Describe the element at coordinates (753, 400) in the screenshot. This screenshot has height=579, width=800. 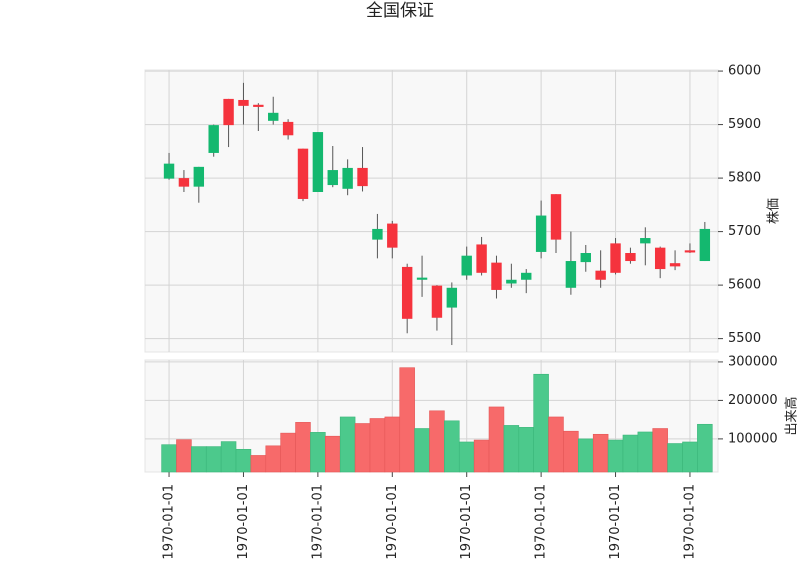
I see `y-tick-label: 200000` at that location.